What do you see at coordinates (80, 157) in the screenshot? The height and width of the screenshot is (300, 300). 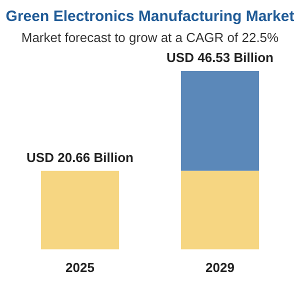 I see `total-label: USD 20.66 Billion` at bounding box center [80, 157].